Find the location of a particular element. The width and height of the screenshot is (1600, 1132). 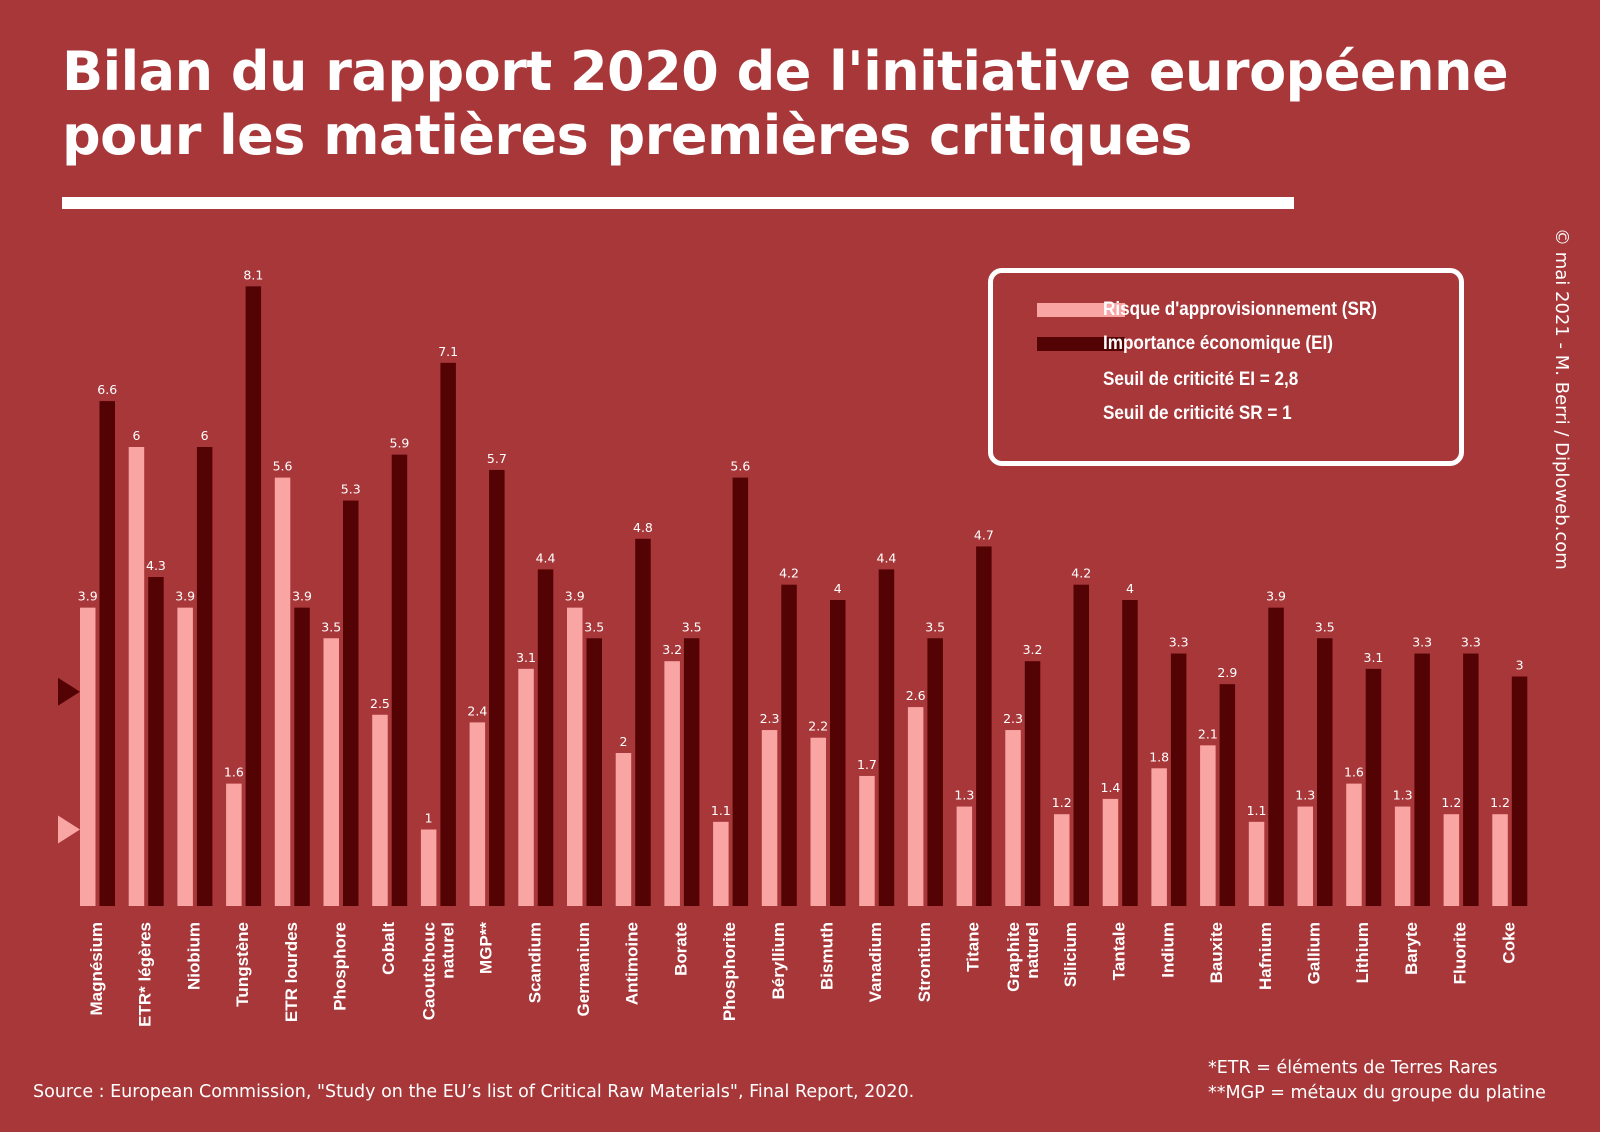

data-label-sr: 3.2 is located at coordinates (672, 649).